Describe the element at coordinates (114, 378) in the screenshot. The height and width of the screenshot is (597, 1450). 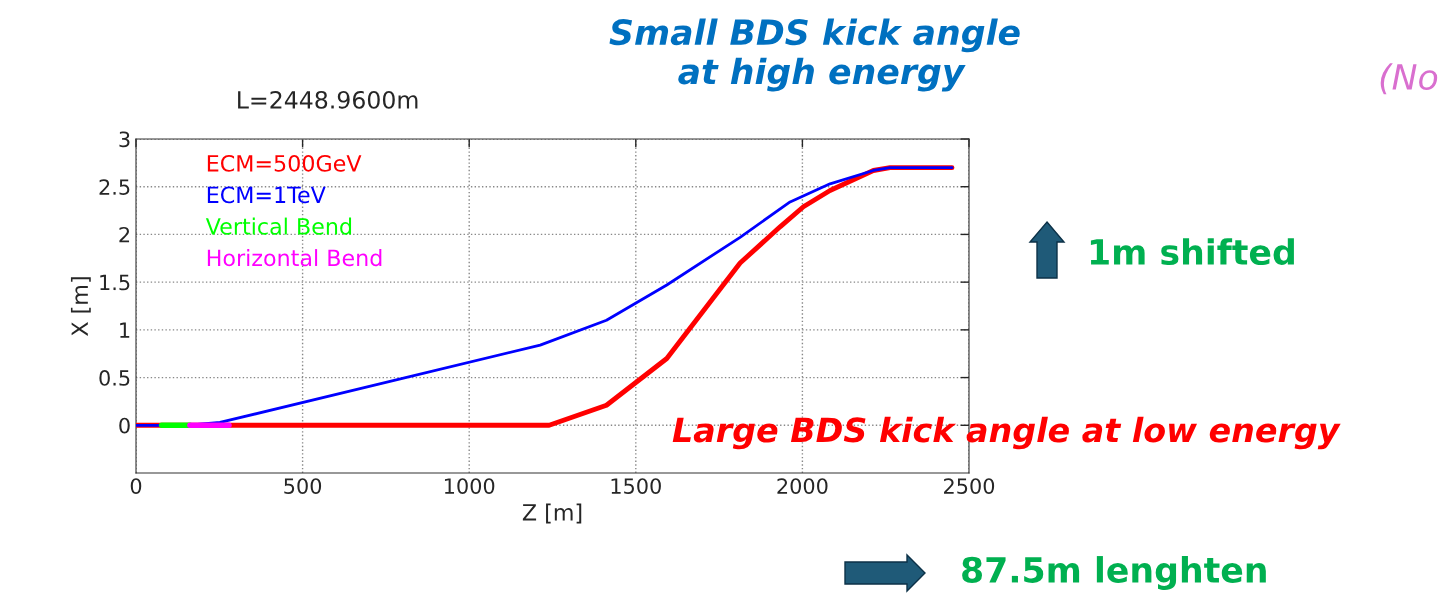
I see `y-tick-label: 0.5` at that location.